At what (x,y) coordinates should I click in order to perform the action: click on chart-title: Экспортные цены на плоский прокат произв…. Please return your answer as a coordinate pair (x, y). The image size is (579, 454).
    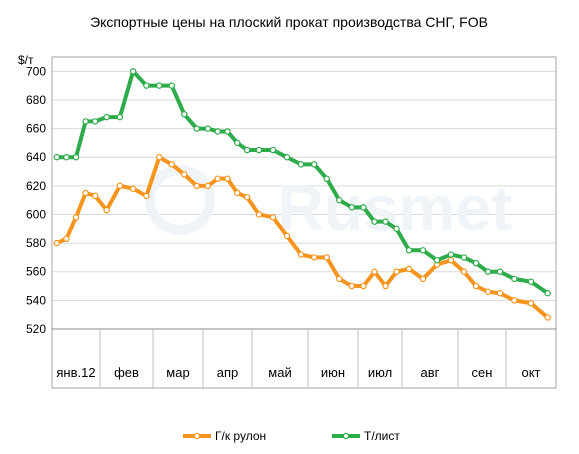
    Looking at the image, I should click on (289, 22).